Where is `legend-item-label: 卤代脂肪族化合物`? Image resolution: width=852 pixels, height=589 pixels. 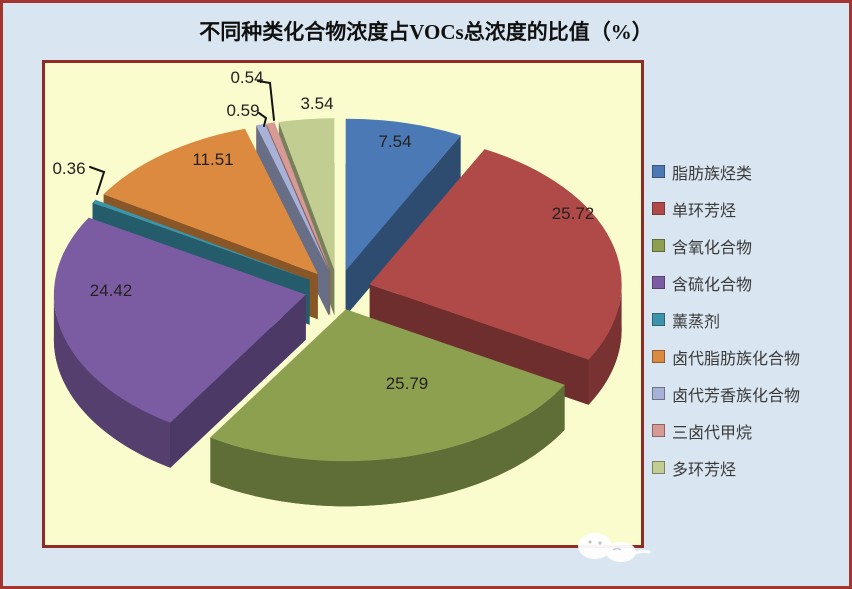
legend-item-label: 卤代脂肪族化合物 is located at coordinates (736, 359).